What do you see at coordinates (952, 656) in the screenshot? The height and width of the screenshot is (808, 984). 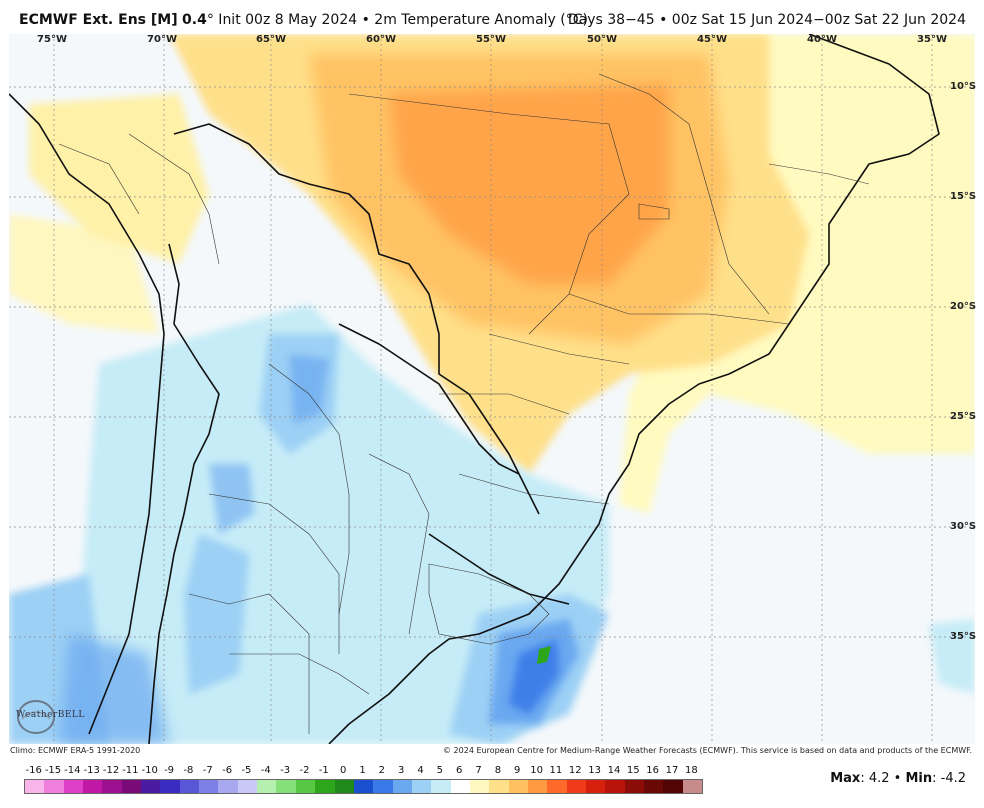 I see `cool-anomaly-far-east` at bounding box center [952, 656].